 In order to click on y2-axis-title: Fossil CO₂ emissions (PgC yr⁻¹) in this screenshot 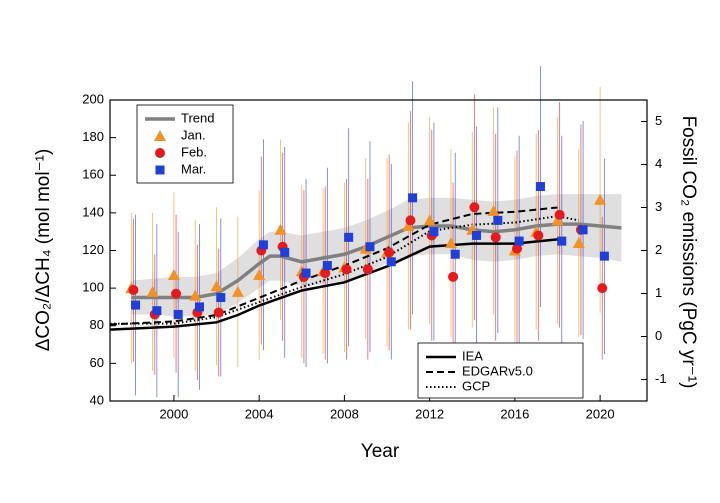, I will do `click(688, 252)`.